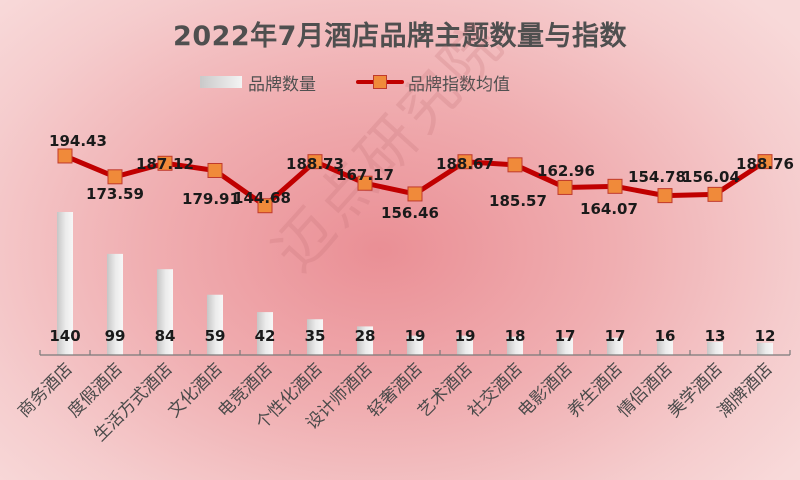 The image size is (800, 480). What do you see at coordinates (657, 177) in the screenshot?
I see `line-value-label: 154.78` at bounding box center [657, 177].